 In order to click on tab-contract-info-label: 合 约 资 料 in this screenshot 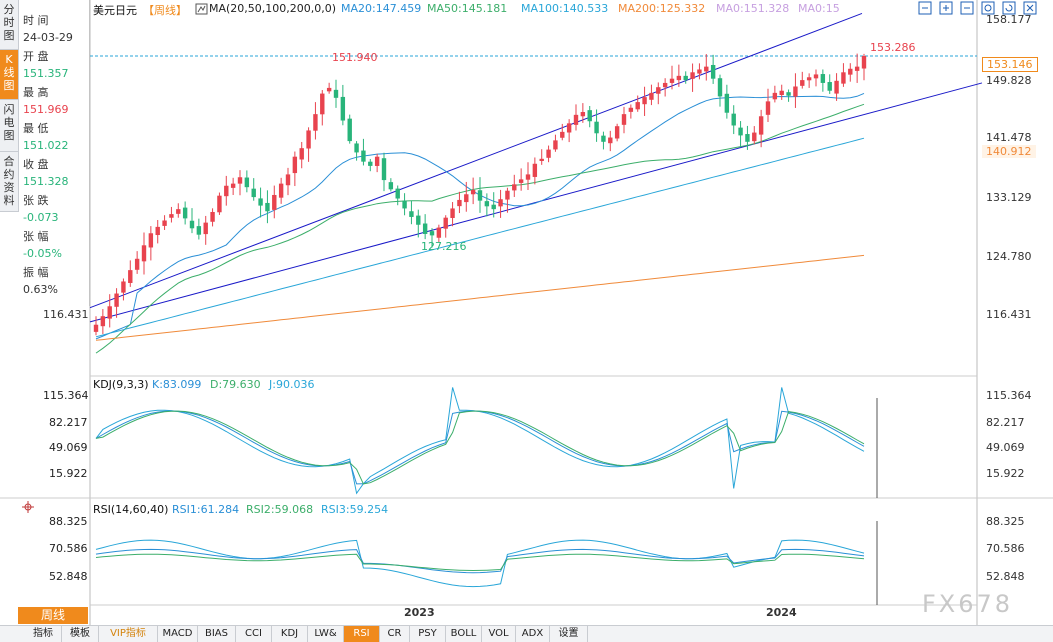, I will do `click(9, 181)`.